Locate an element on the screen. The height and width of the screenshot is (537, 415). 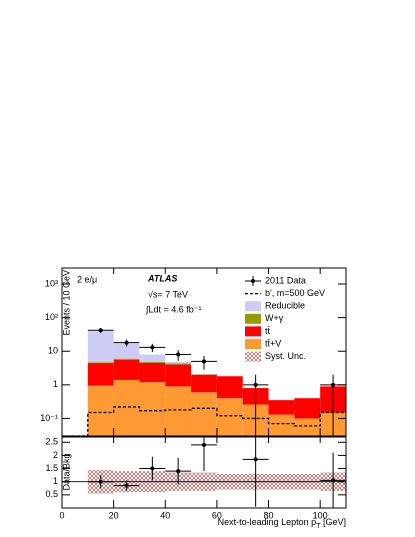
signal-line is located at coordinates (204, 421).